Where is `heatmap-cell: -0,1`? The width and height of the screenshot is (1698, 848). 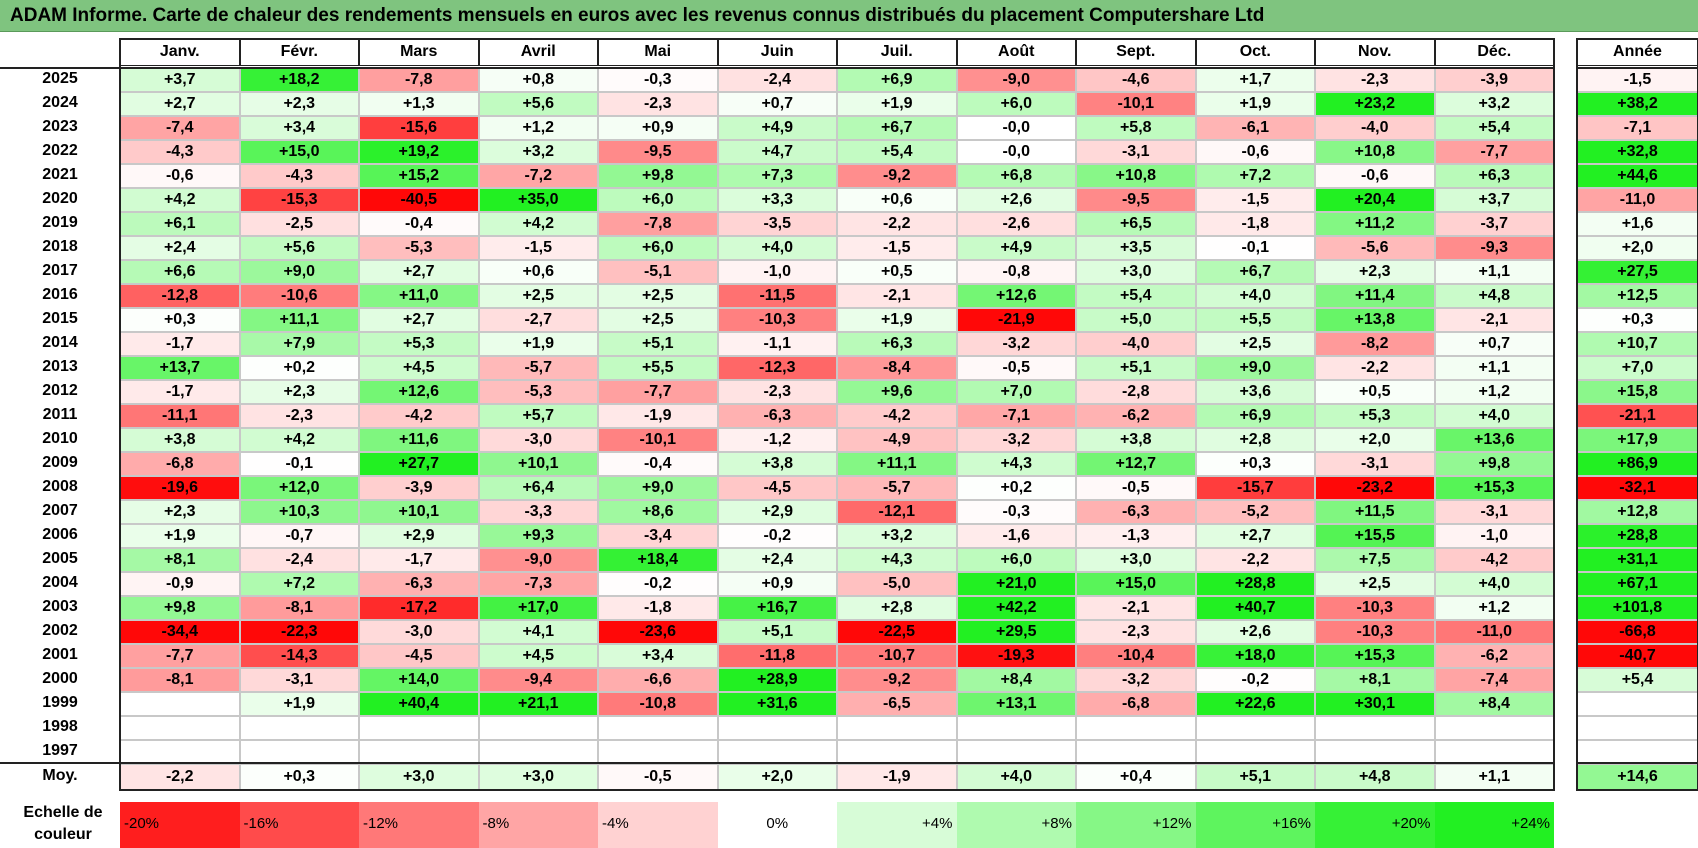
heatmap-cell: -0,1 is located at coordinates (1255, 248).